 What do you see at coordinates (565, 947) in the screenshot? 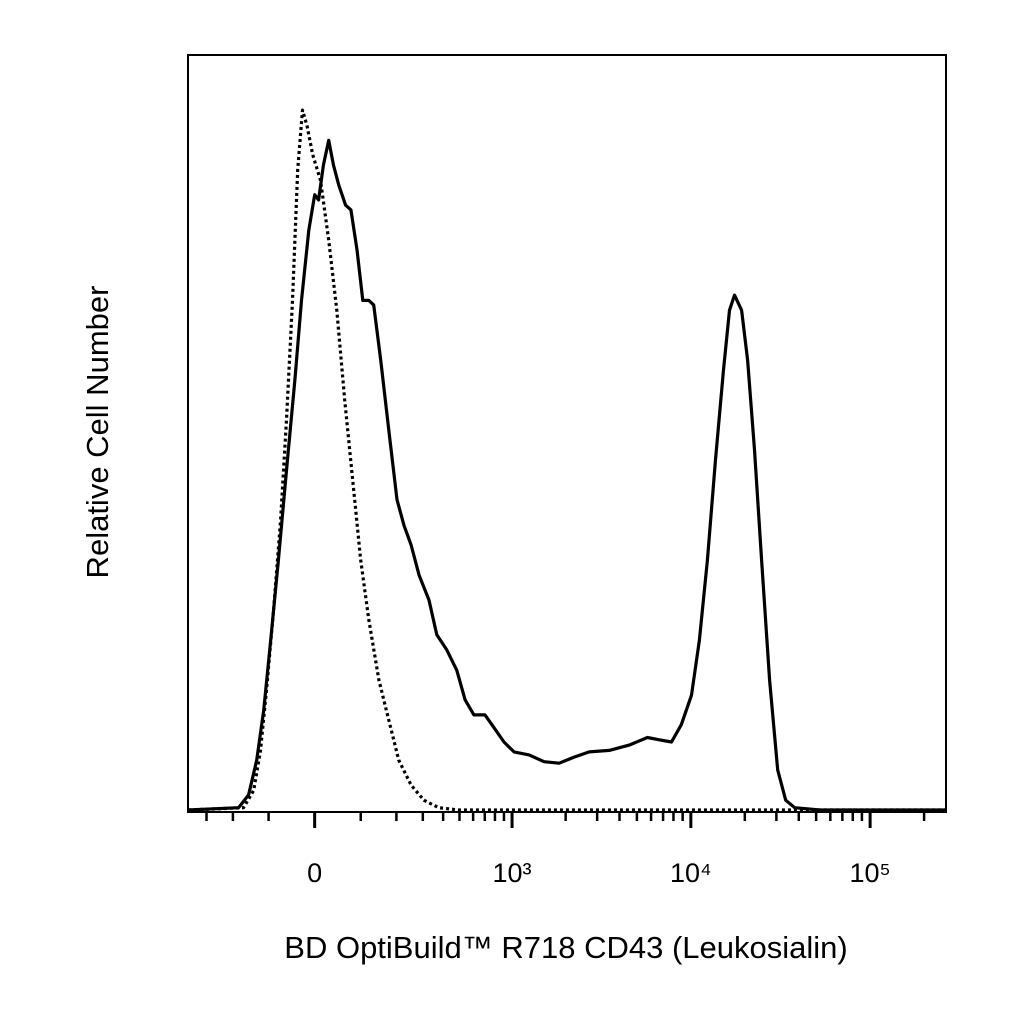
I see `x-axis-label: BD OptiBuild™ R718 CD43 (Leukosialin)` at bounding box center [565, 947].